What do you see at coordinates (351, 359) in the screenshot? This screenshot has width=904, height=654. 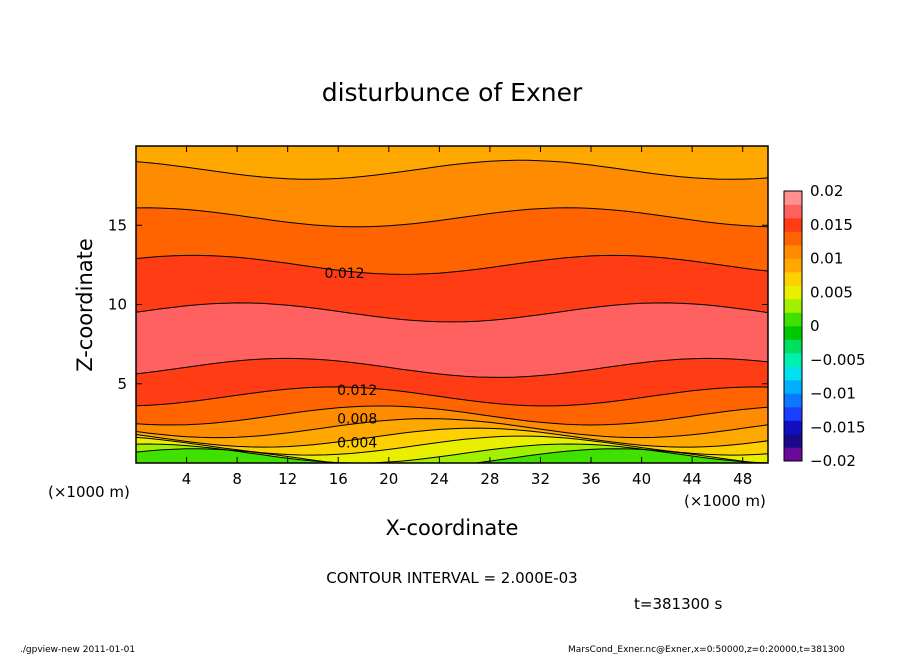 I see `contour-labels: 0.012 0.012 0.008 0.004` at bounding box center [351, 359].